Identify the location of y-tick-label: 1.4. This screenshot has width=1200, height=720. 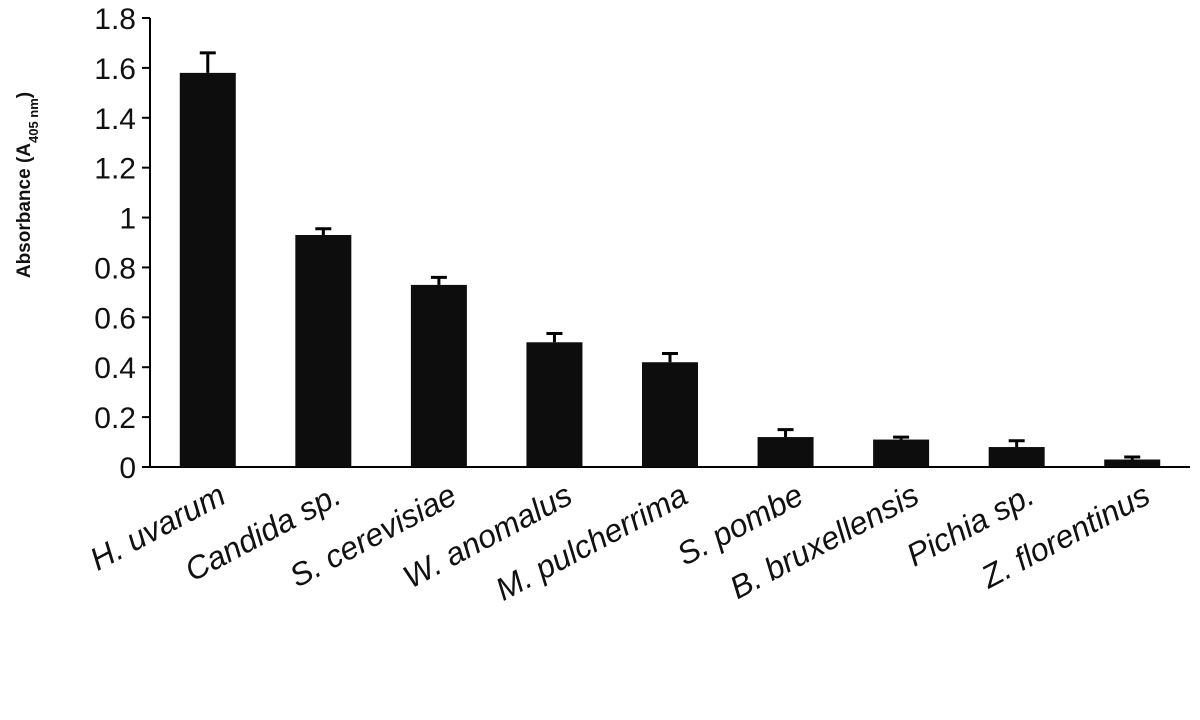
(115, 119).